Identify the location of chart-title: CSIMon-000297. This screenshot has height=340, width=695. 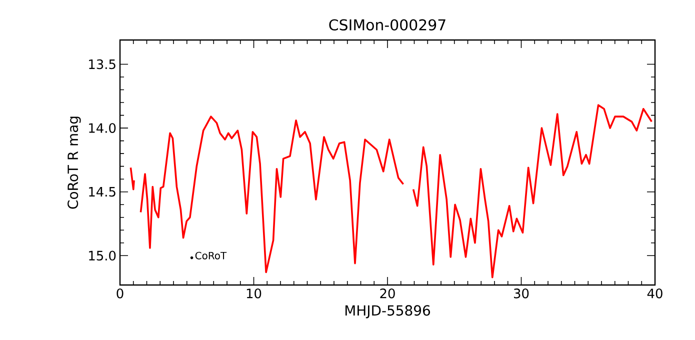
(387, 25).